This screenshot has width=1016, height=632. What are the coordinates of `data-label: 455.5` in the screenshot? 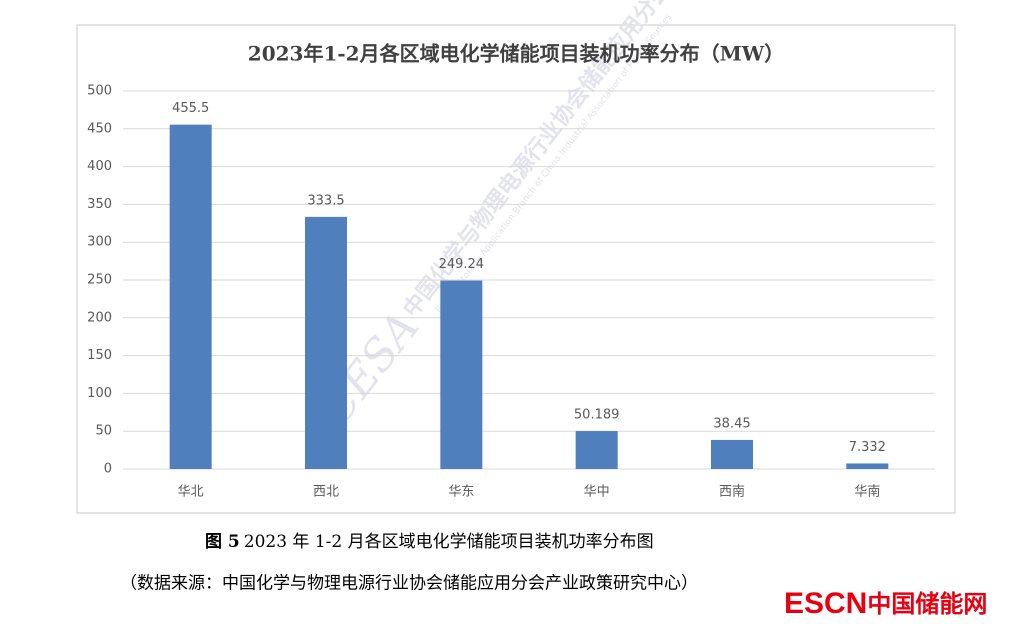 It's located at (190, 108).